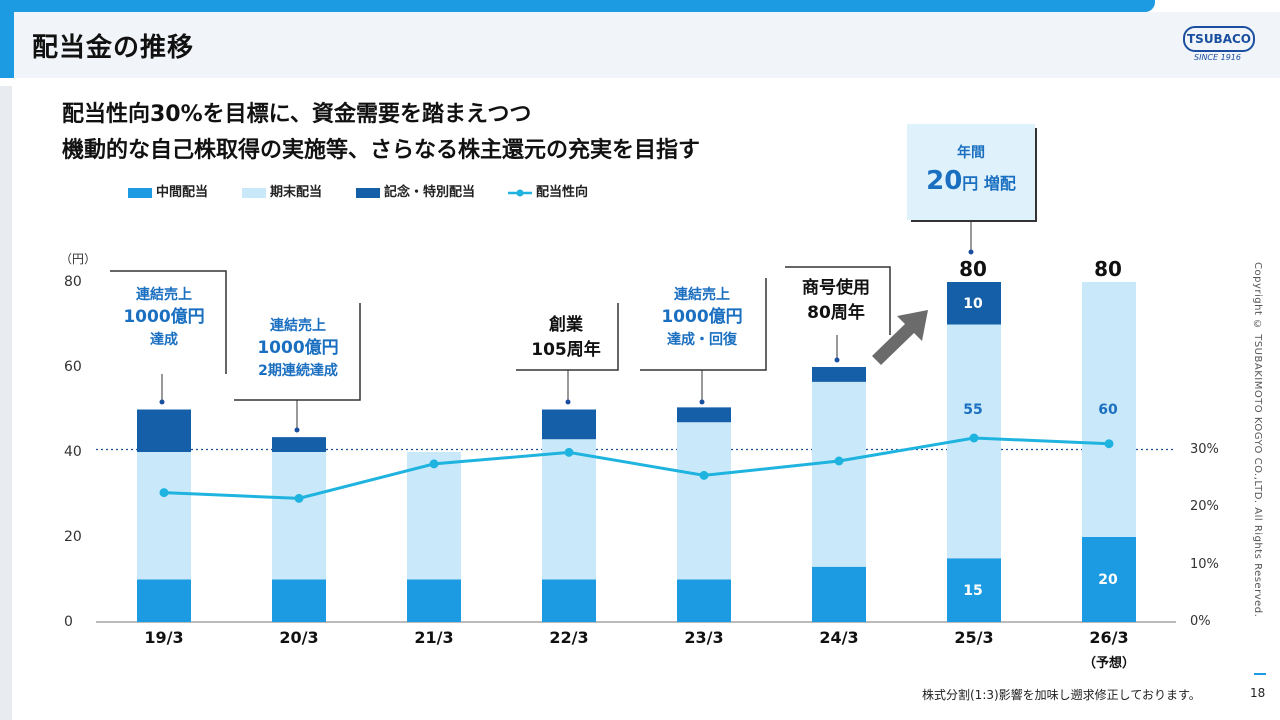 This screenshot has width=1280, height=720. Describe the element at coordinates (704, 637) in the screenshot. I see `x-label-23-3: 23/3` at that location.